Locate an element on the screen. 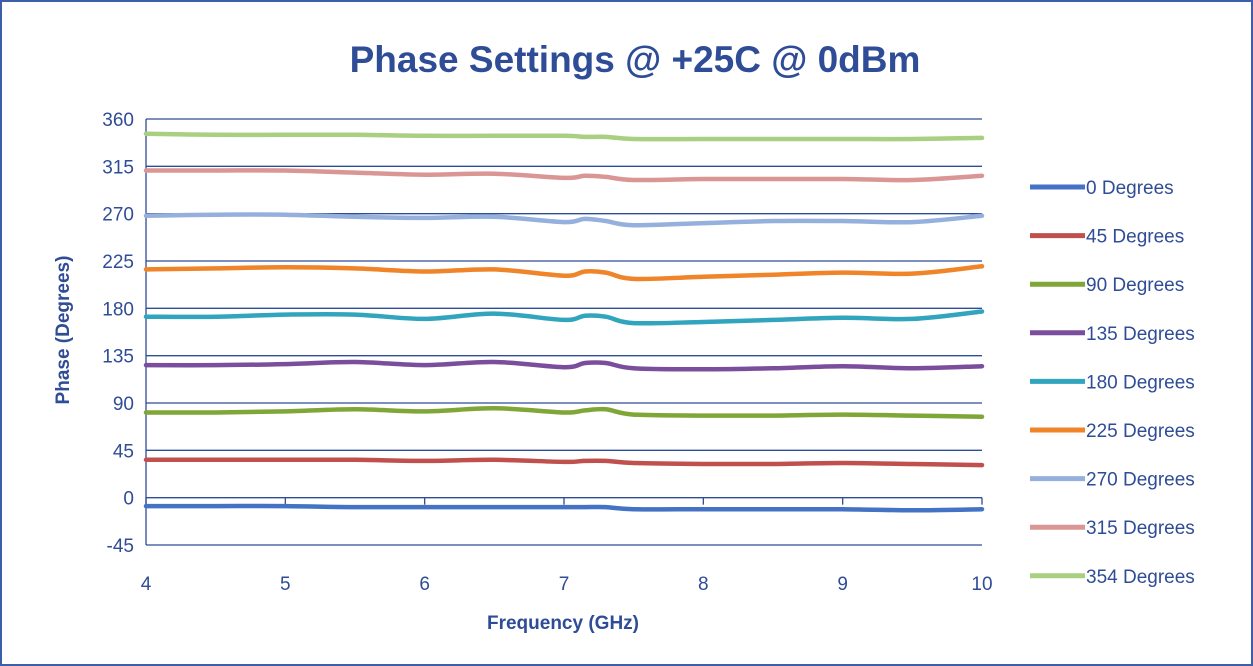 Image resolution: width=1253 pixels, height=666 pixels. legend-item: 0 Degrees is located at coordinates (1102, 188).